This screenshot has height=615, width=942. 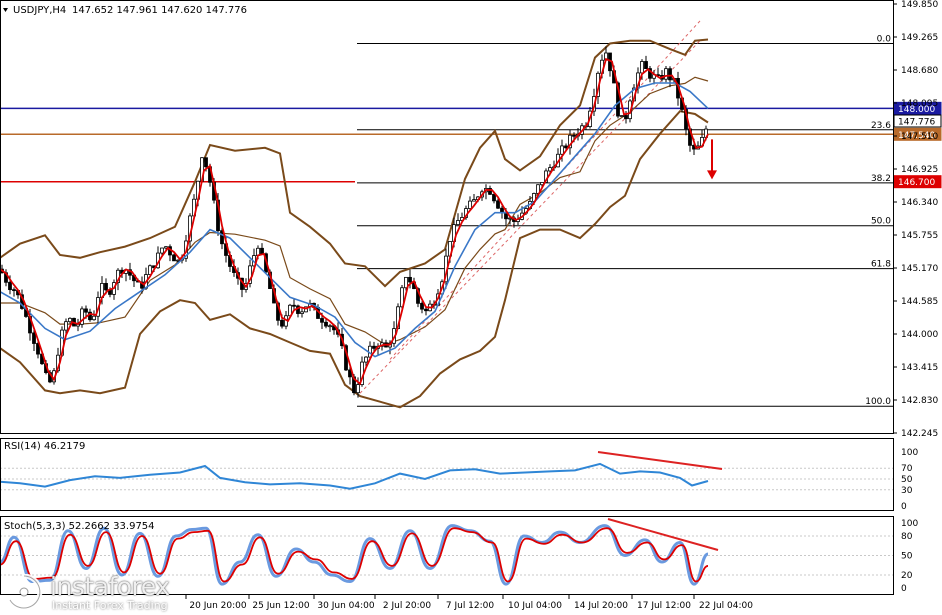 What do you see at coordinates (407, 606) in the screenshot?
I see `time-tick-label-3: 2 Jul 20:00` at bounding box center [407, 606].